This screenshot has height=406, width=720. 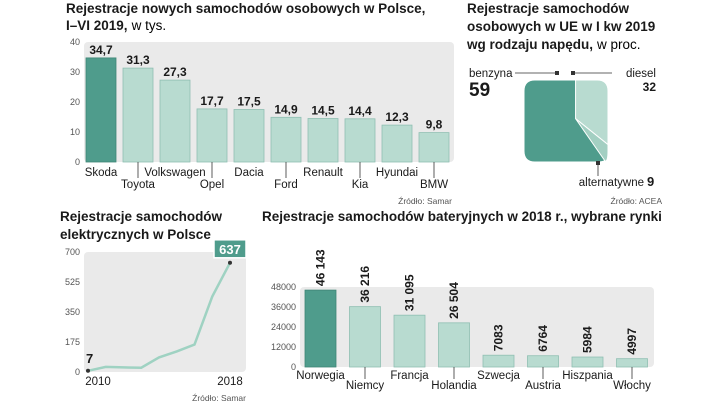 I want to click on y-tick-label: 525, so click(x=72, y=282).